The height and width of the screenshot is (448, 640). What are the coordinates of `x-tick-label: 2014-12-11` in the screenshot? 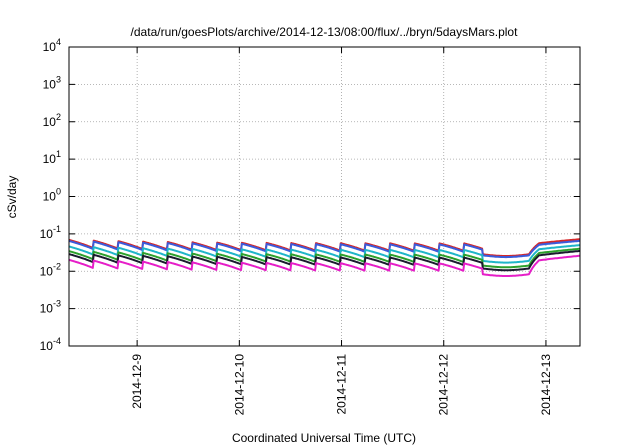 It's located at (342, 384).